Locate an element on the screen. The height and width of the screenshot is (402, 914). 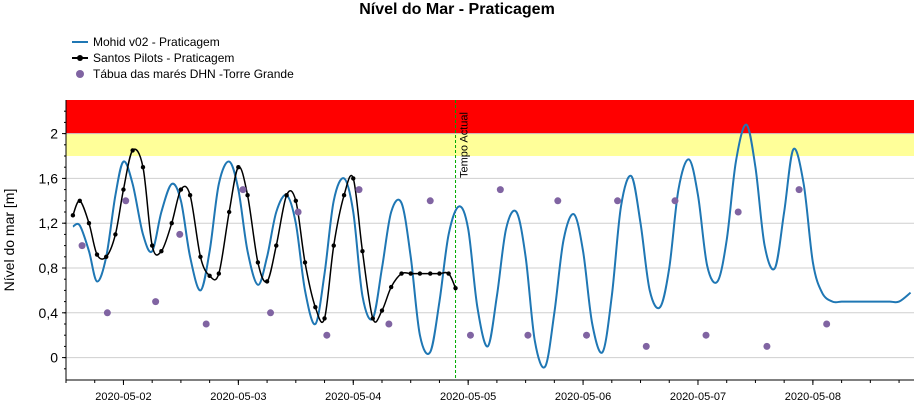
legend-item-dhn: Tábua das marés DHN -Torre Grande is located at coordinates (183, 74).